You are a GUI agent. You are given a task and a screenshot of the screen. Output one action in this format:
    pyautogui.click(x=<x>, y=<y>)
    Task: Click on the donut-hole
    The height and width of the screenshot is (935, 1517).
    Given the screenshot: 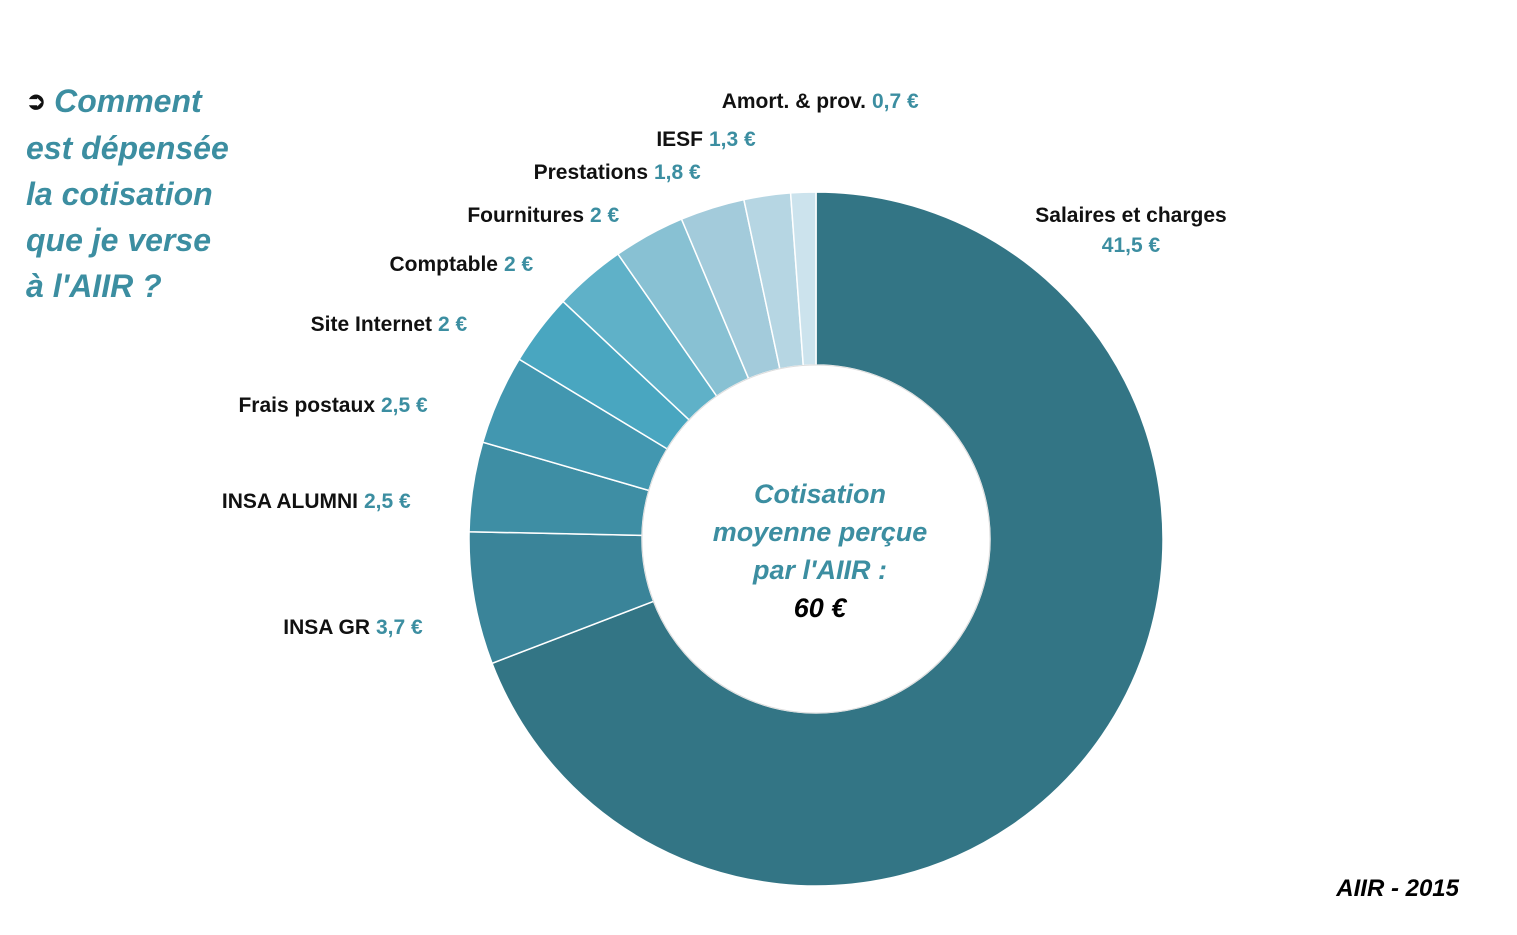 What is the action you would take?
    pyautogui.click(x=816, y=539)
    